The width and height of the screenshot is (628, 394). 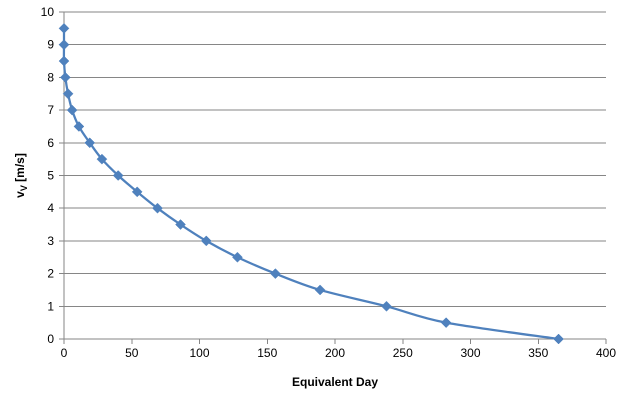 I want to click on y-axis-title-unit: [m/s], so click(x=20, y=169).